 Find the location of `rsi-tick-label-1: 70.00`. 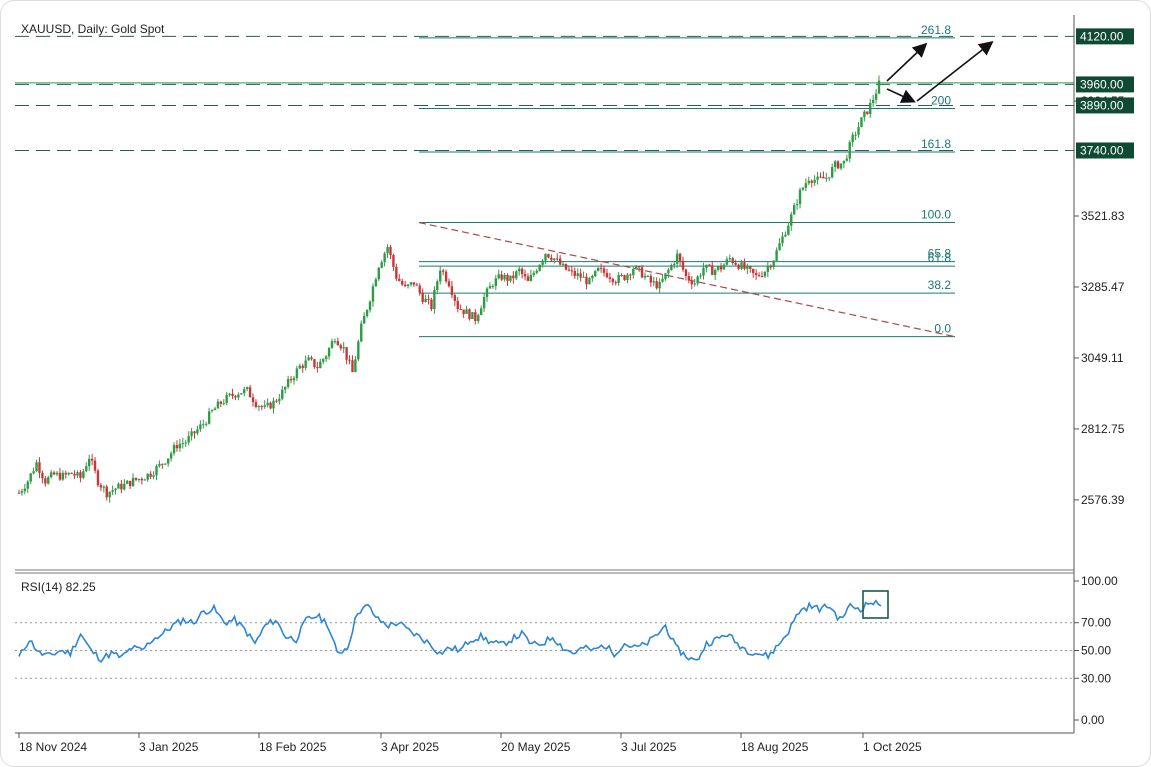

rsi-tick-label-1: 70.00 is located at coordinates (1096, 623).